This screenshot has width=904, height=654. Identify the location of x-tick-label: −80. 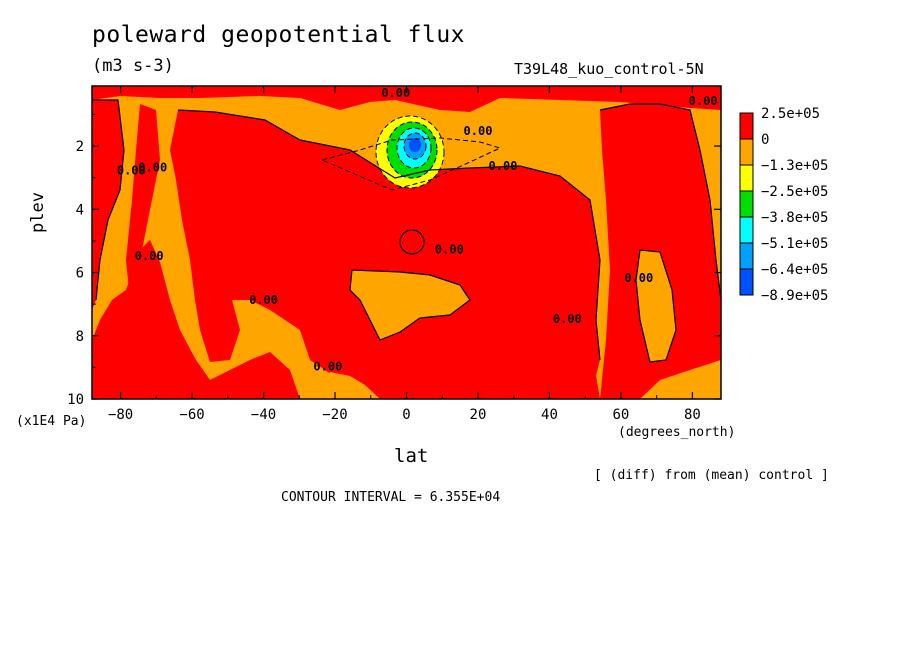
(120, 415).